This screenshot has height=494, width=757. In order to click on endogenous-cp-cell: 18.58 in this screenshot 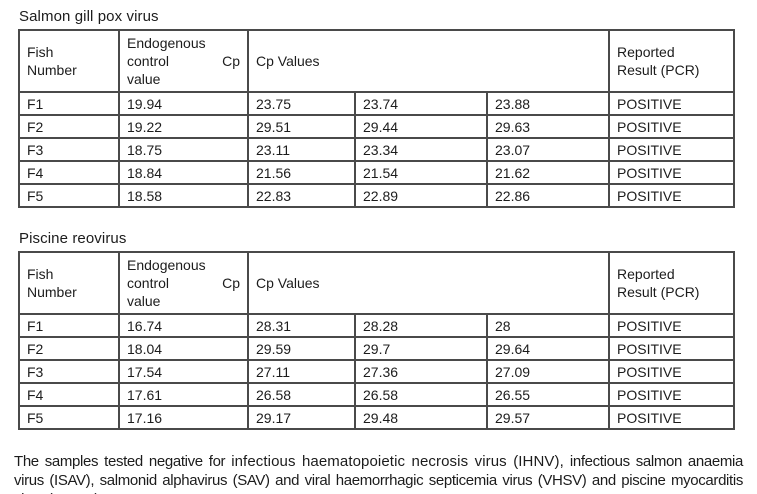, I will do `click(183, 195)`.